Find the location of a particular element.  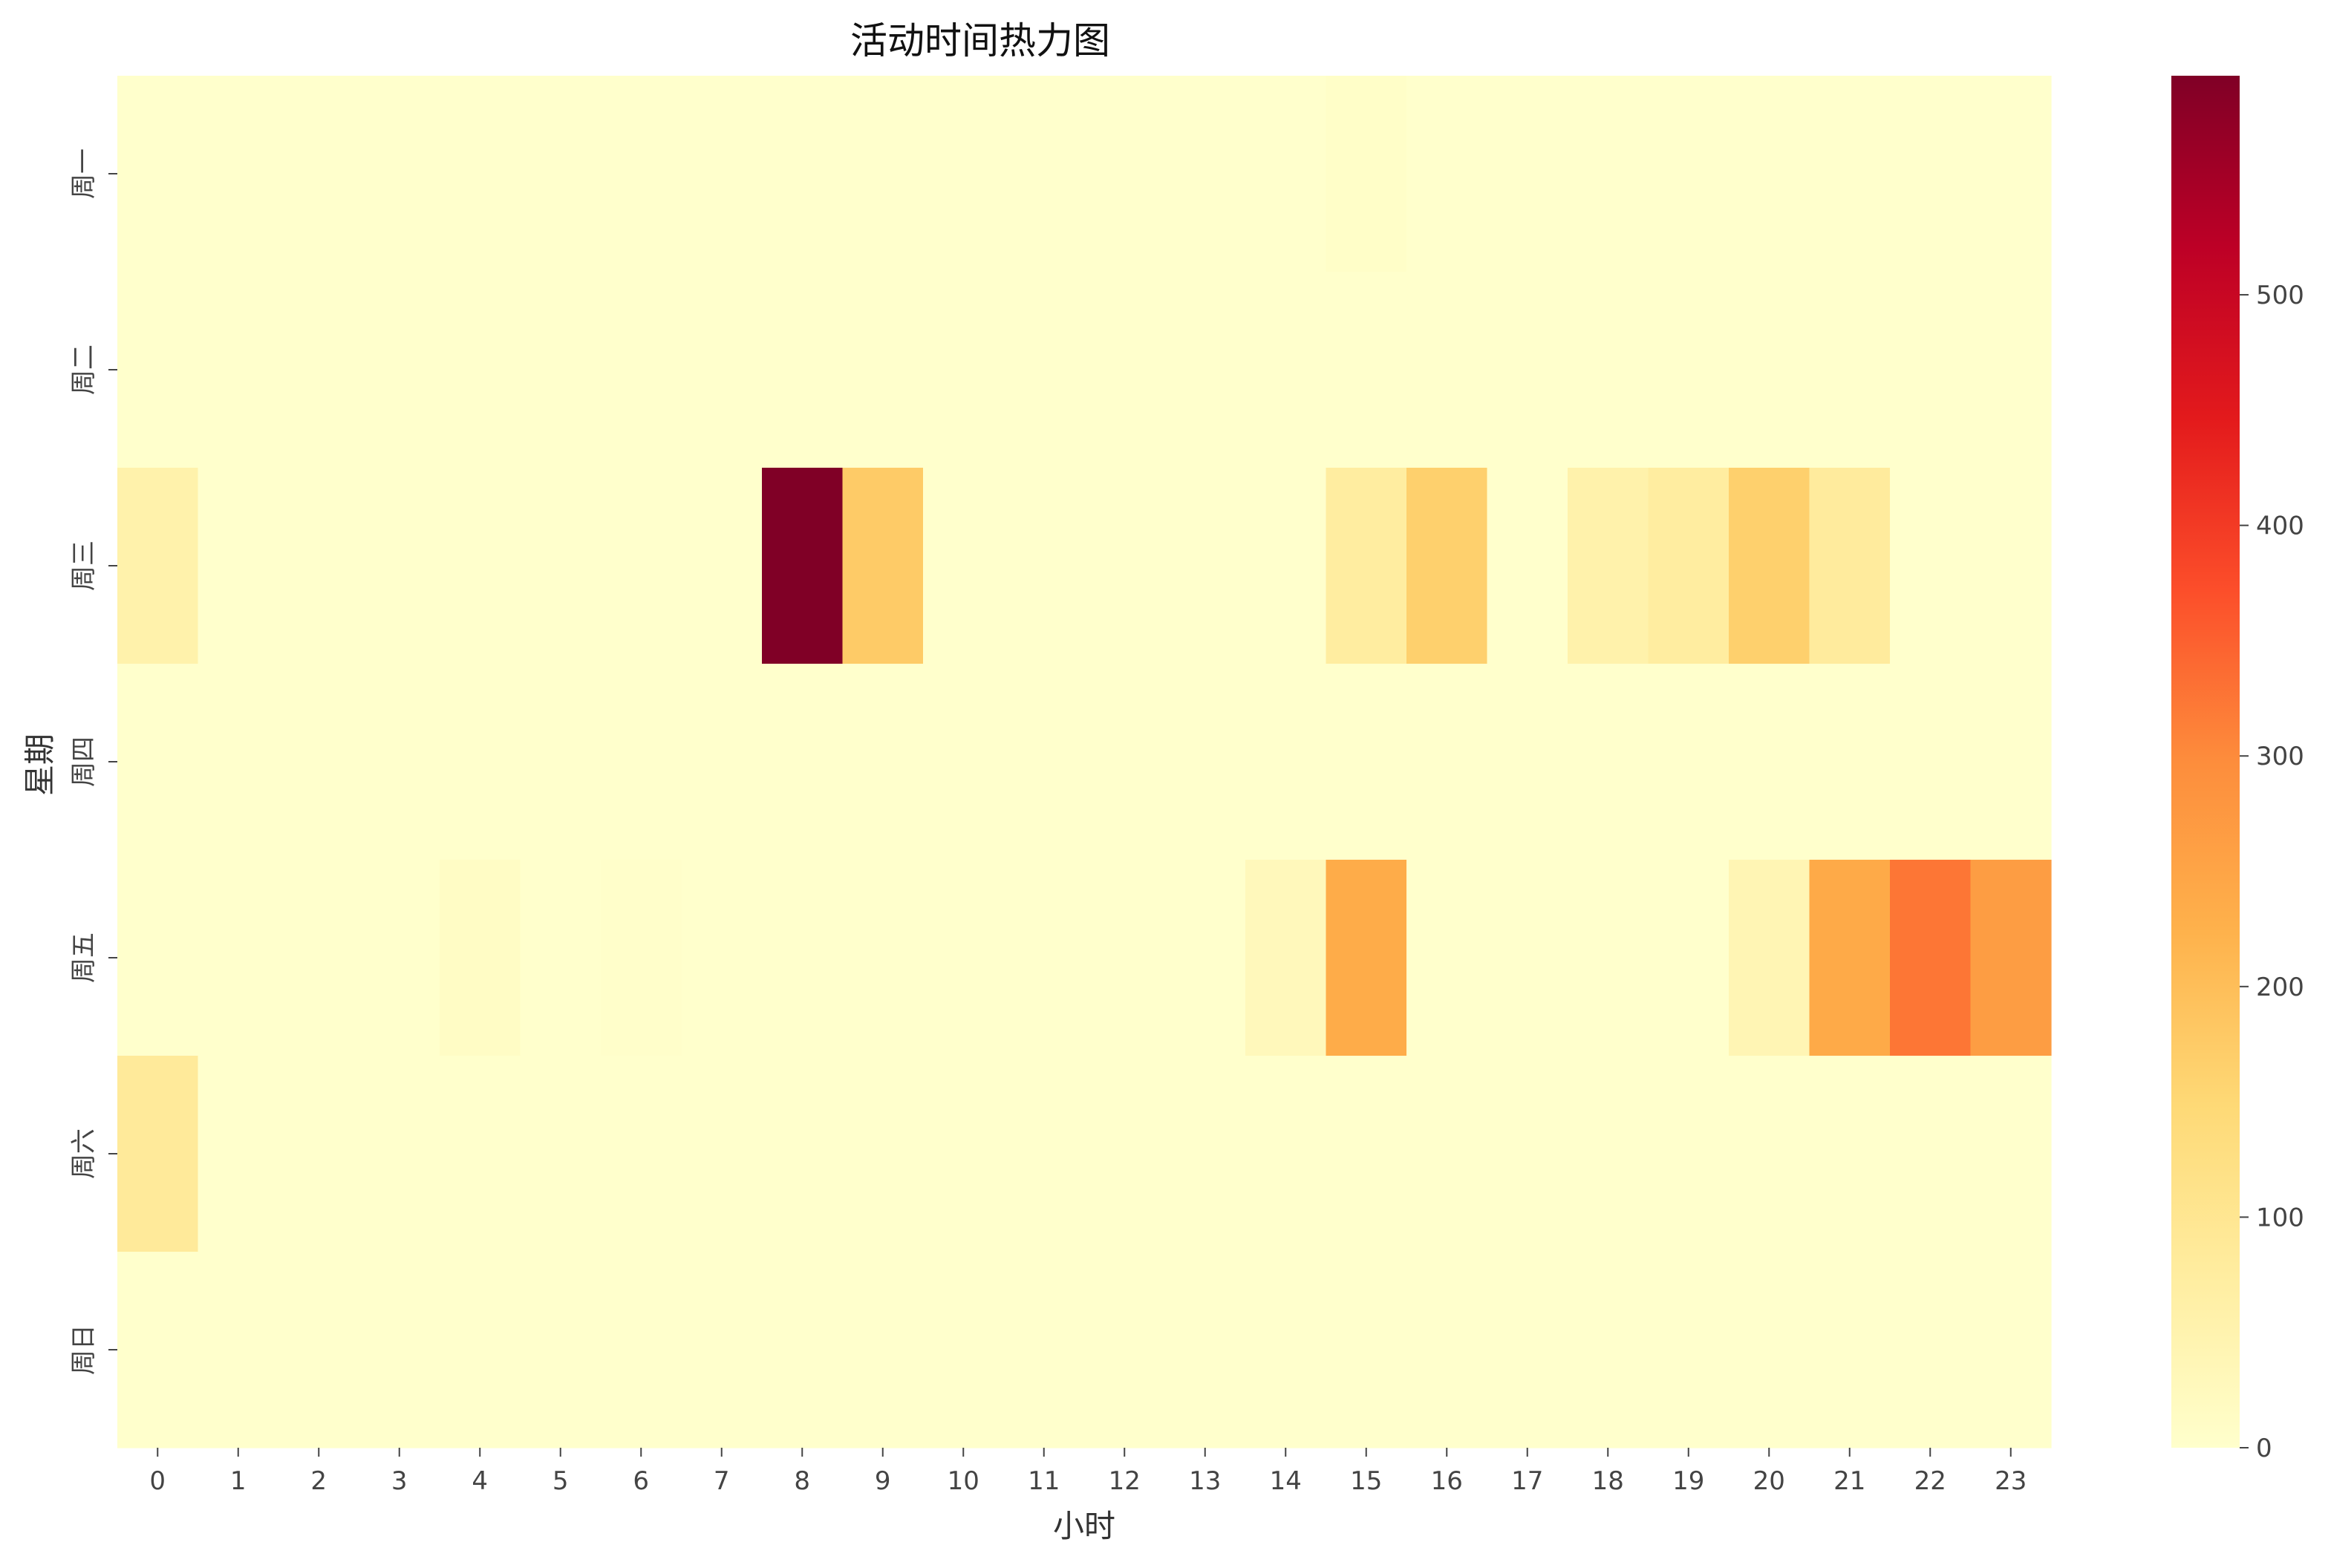

heatmap-cell-周五-9 is located at coordinates (883, 958).